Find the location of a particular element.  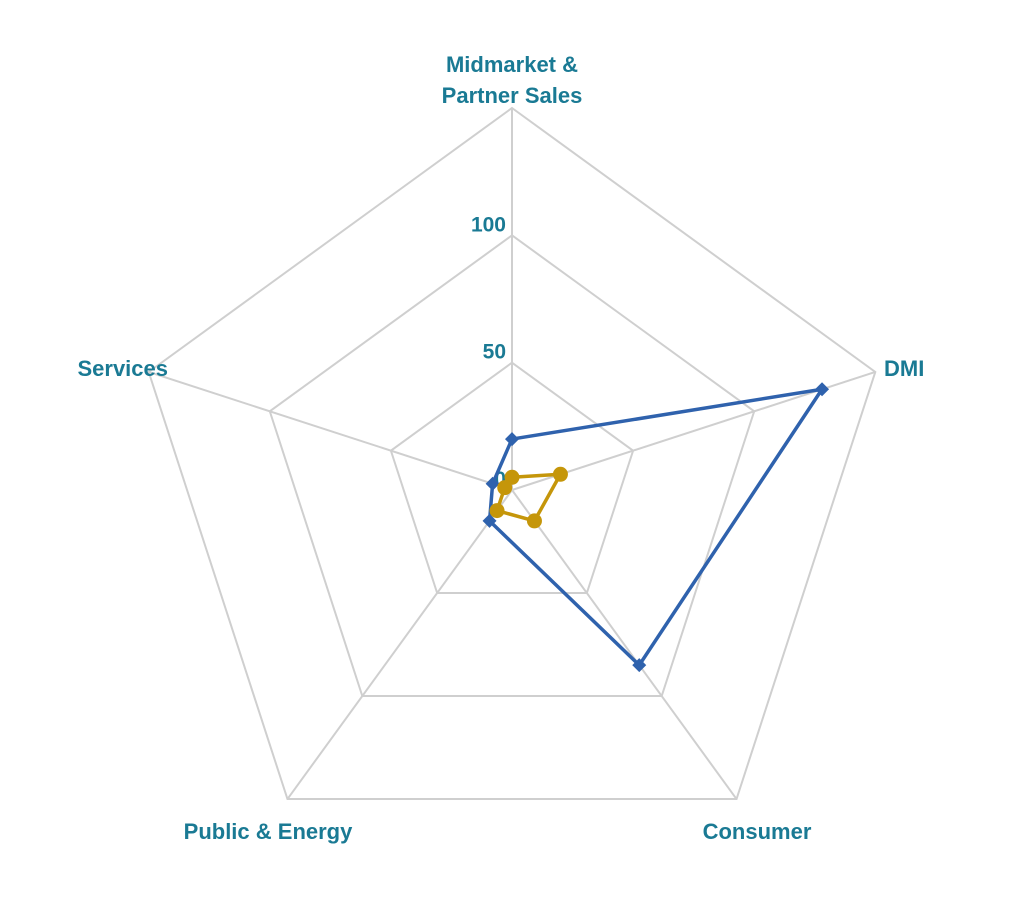

category-label-2: Consumer is located at coordinates (757, 831).